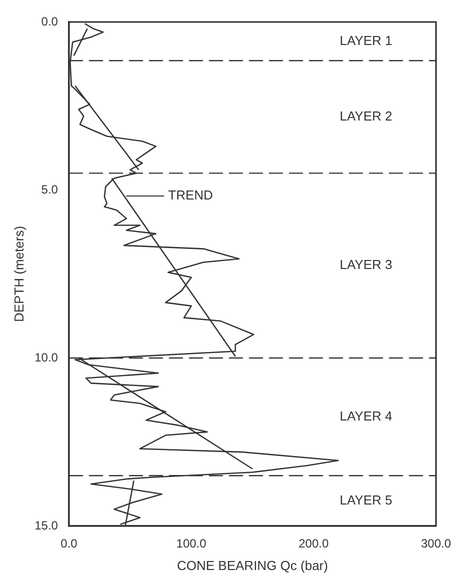 The width and height of the screenshot is (464, 587). I want to click on x-tick-label: 0.0, so click(69, 543).